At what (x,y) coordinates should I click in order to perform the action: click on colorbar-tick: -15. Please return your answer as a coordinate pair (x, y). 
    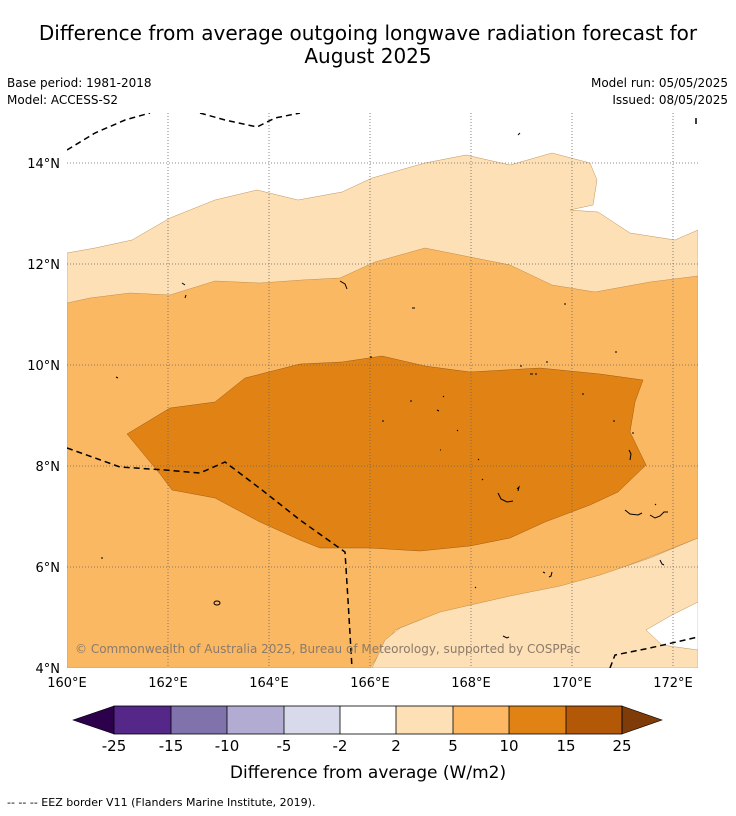
    Looking at the image, I should click on (171, 746).